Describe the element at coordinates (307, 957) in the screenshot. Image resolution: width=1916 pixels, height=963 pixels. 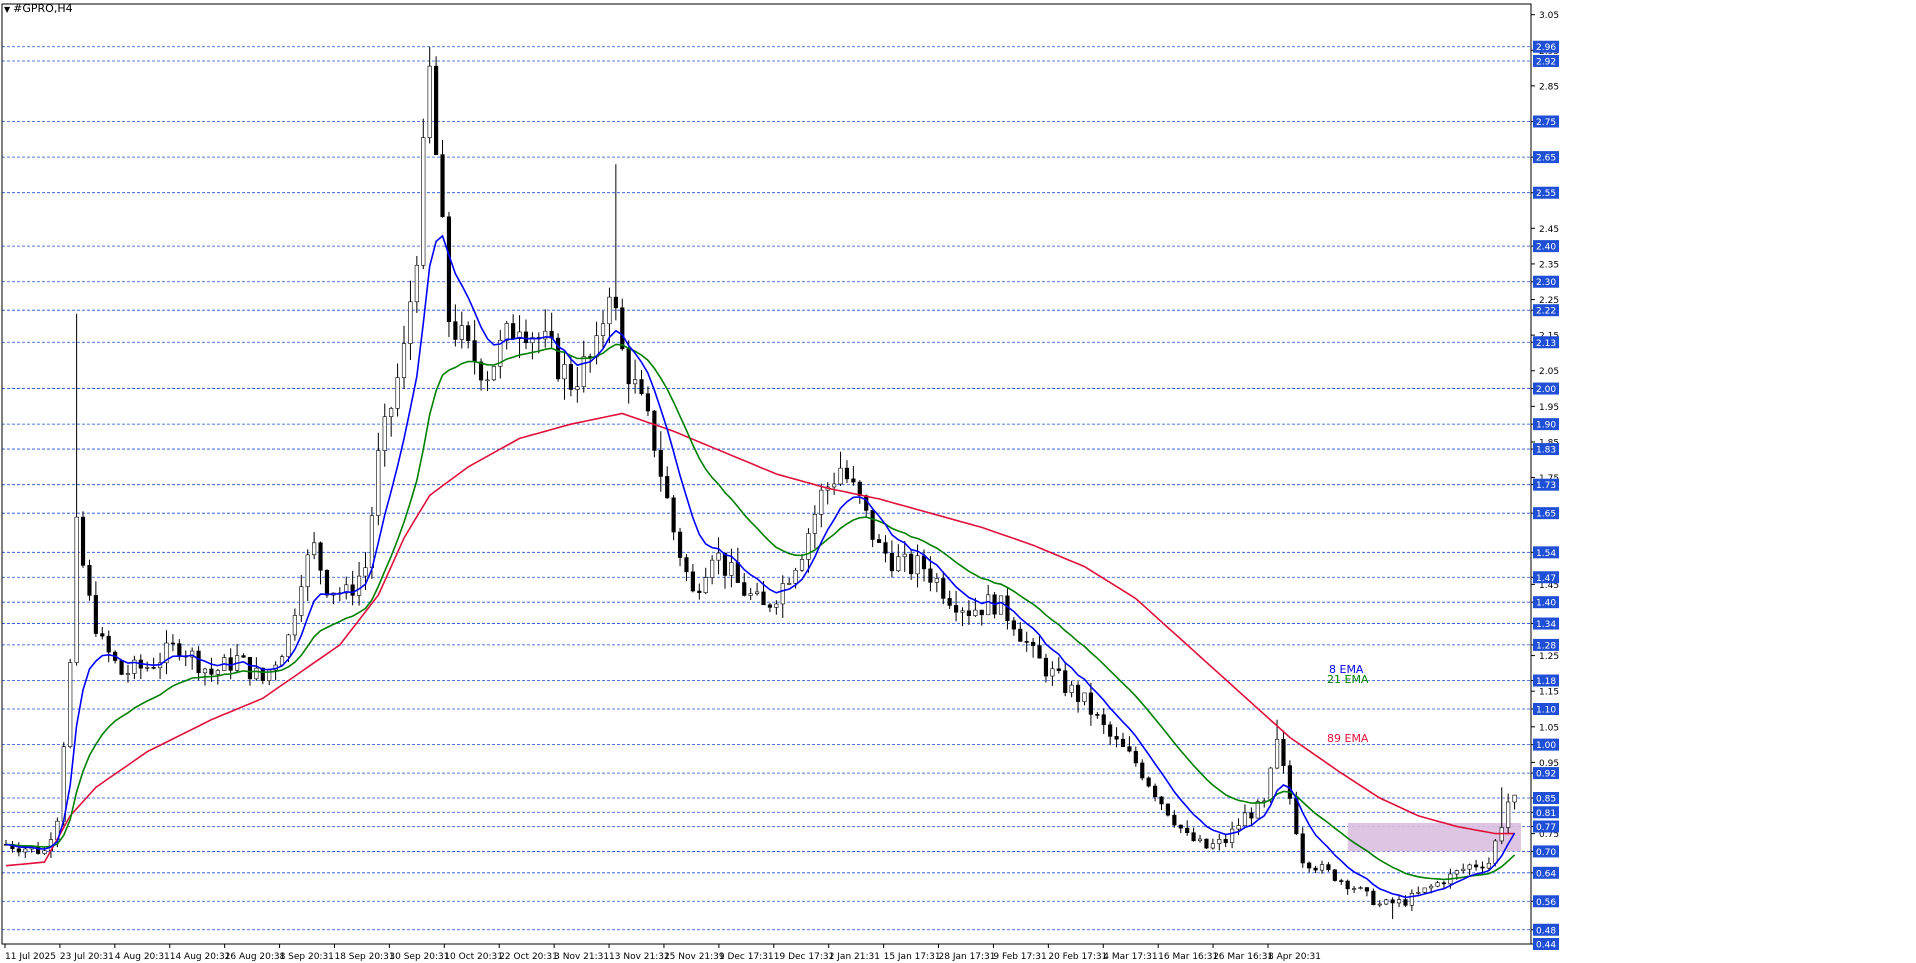
I see `time-tick-label: 8 Sep 20:31` at that location.